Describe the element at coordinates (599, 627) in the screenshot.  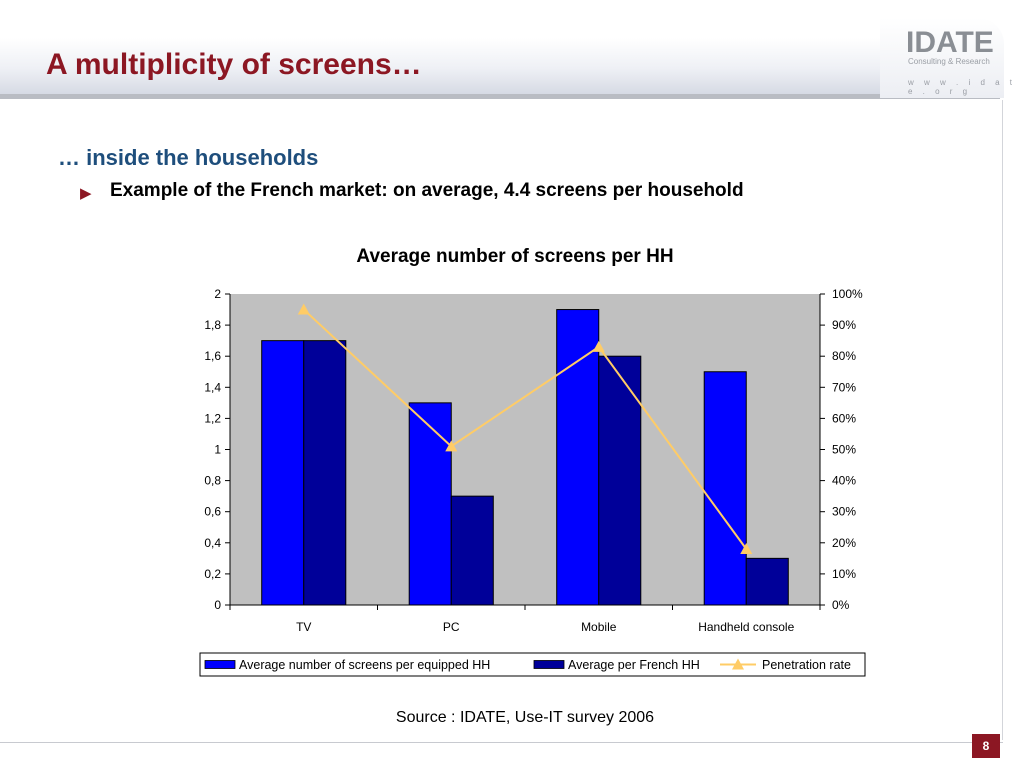
I see `x-tick-label: Mobile` at that location.